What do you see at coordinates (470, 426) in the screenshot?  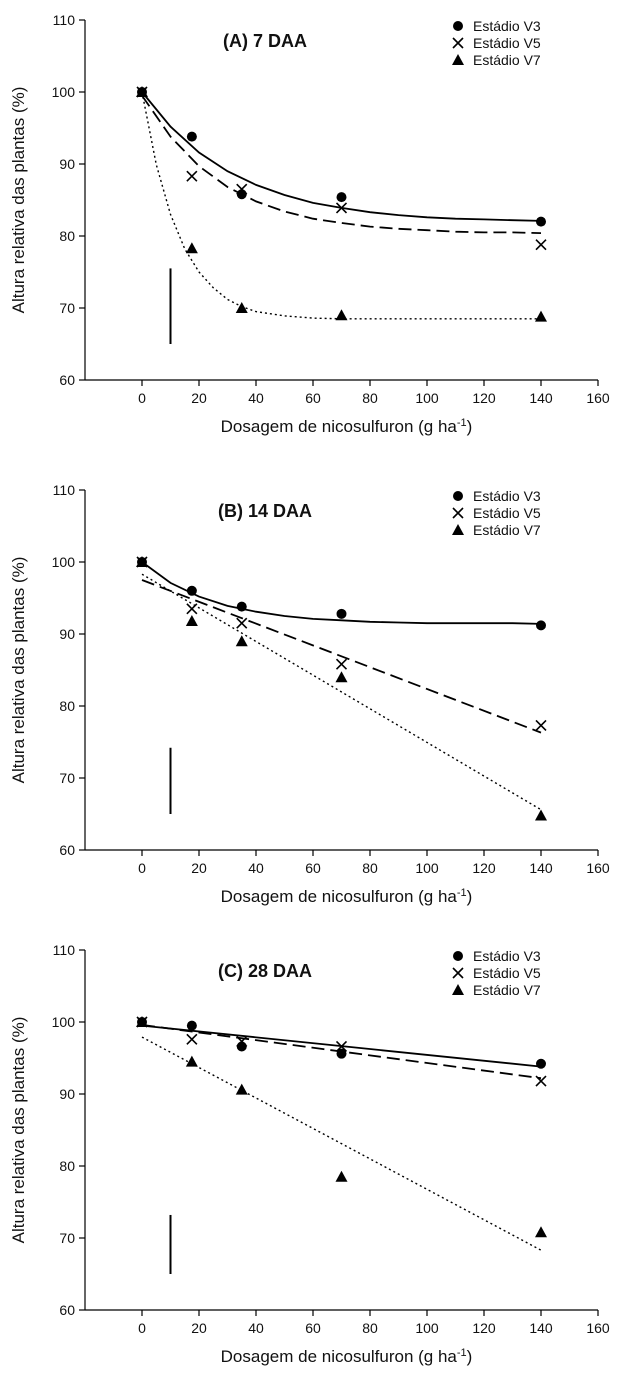 I see `x-axis-label-end: )` at bounding box center [470, 426].